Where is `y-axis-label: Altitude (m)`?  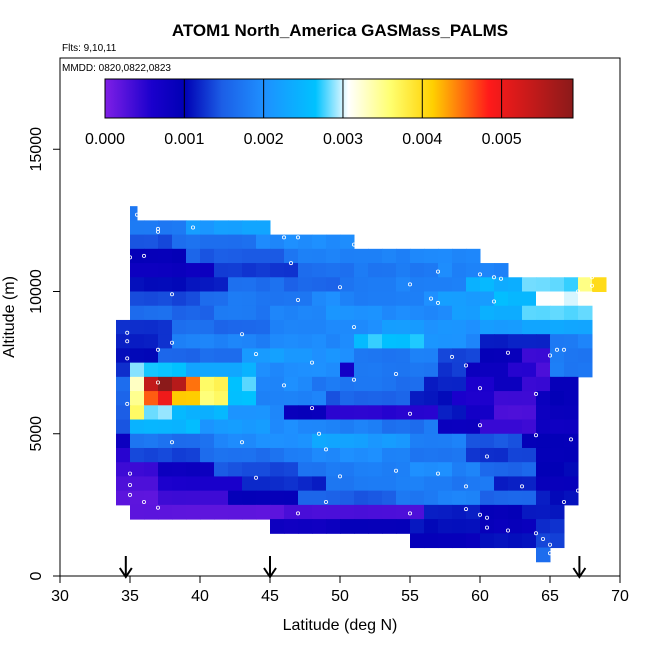 y-axis-label: Altitude (m) is located at coordinates (9, 317).